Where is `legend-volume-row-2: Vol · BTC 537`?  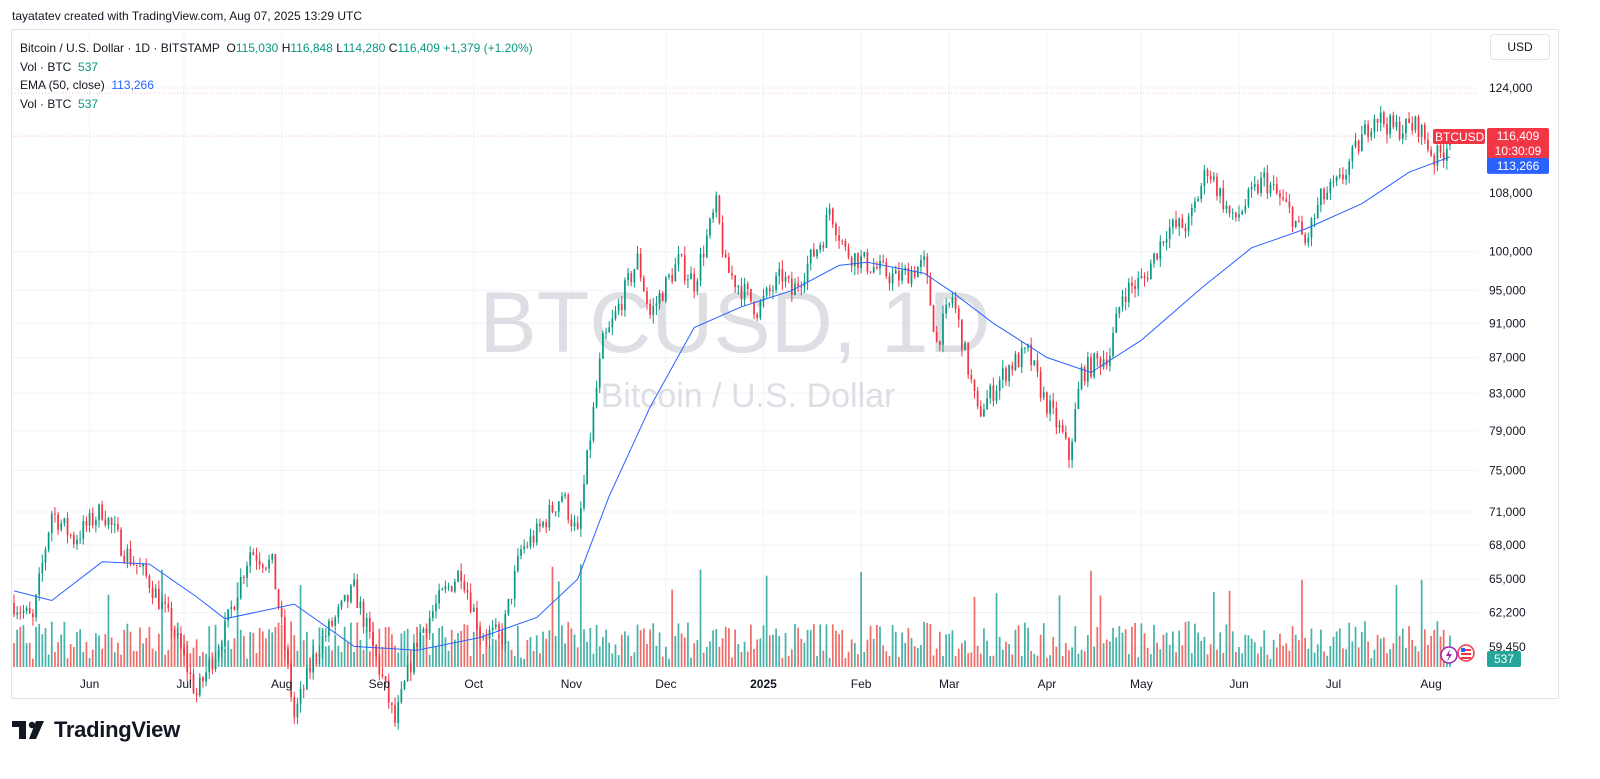 legend-volume-row-2: Vol · BTC 537 is located at coordinates (276, 104).